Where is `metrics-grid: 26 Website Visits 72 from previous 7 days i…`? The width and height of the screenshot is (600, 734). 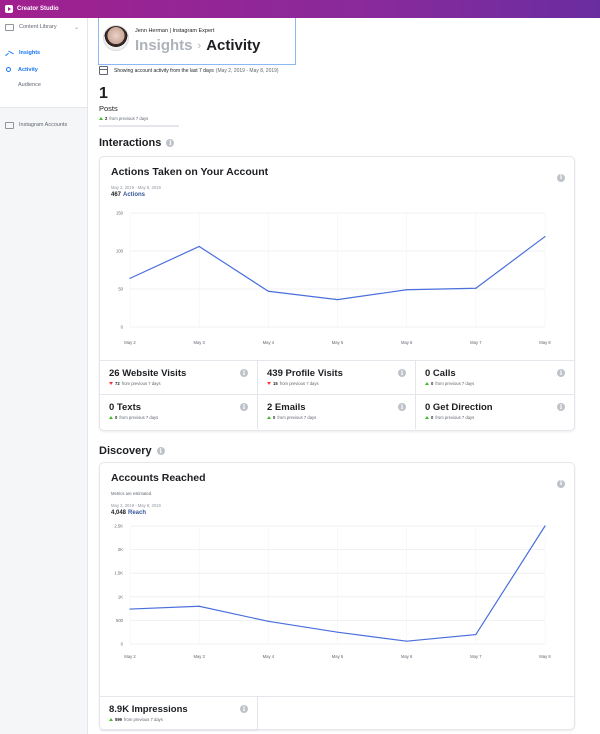 metrics-grid: 26 Website Visits 72 from previous 7 days i… is located at coordinates (337, 394).